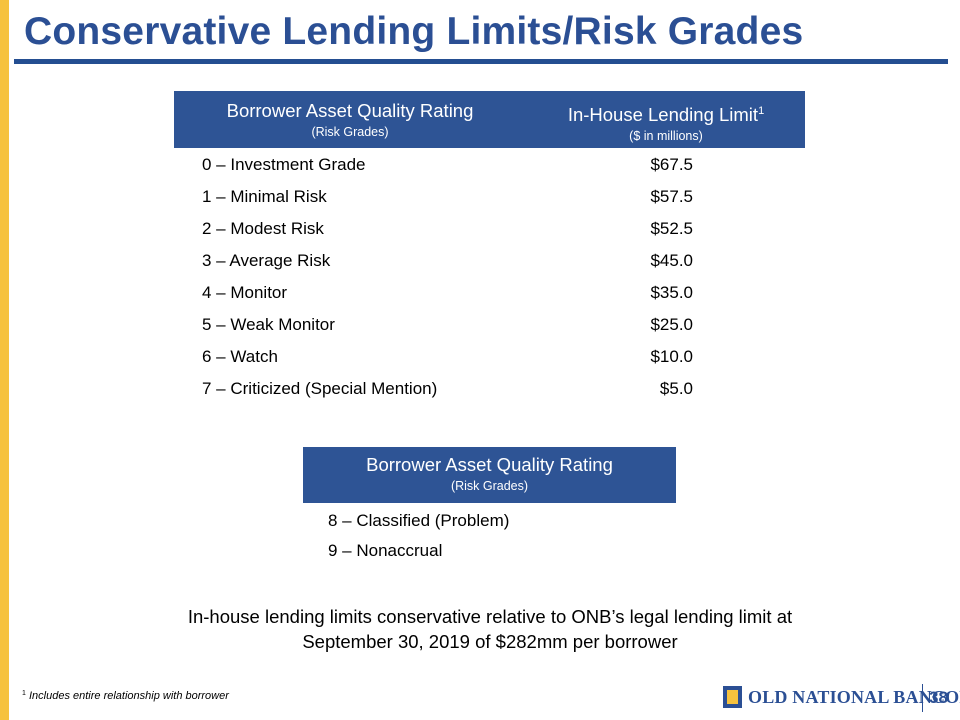 This screenshot has width=960, height=720. What do you see at coordinates (264, 196) in the screenshot?
I see `risk-grade: 1 – Minimal Risk` at bounding box center [264, 196].